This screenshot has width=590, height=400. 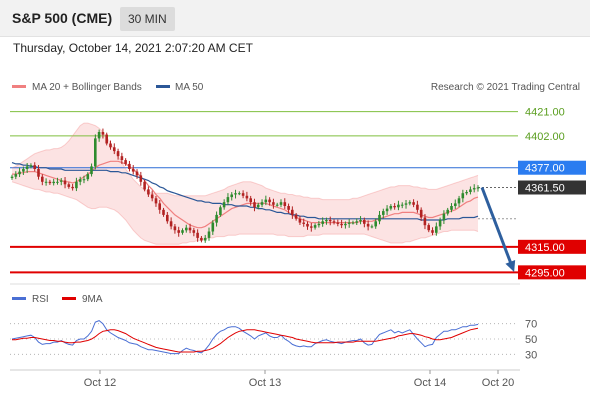 What do you see at coordinates (545, 113) in the screenshot?
I see `resistance-label: 4421.00` at bounding box center [545, 113].